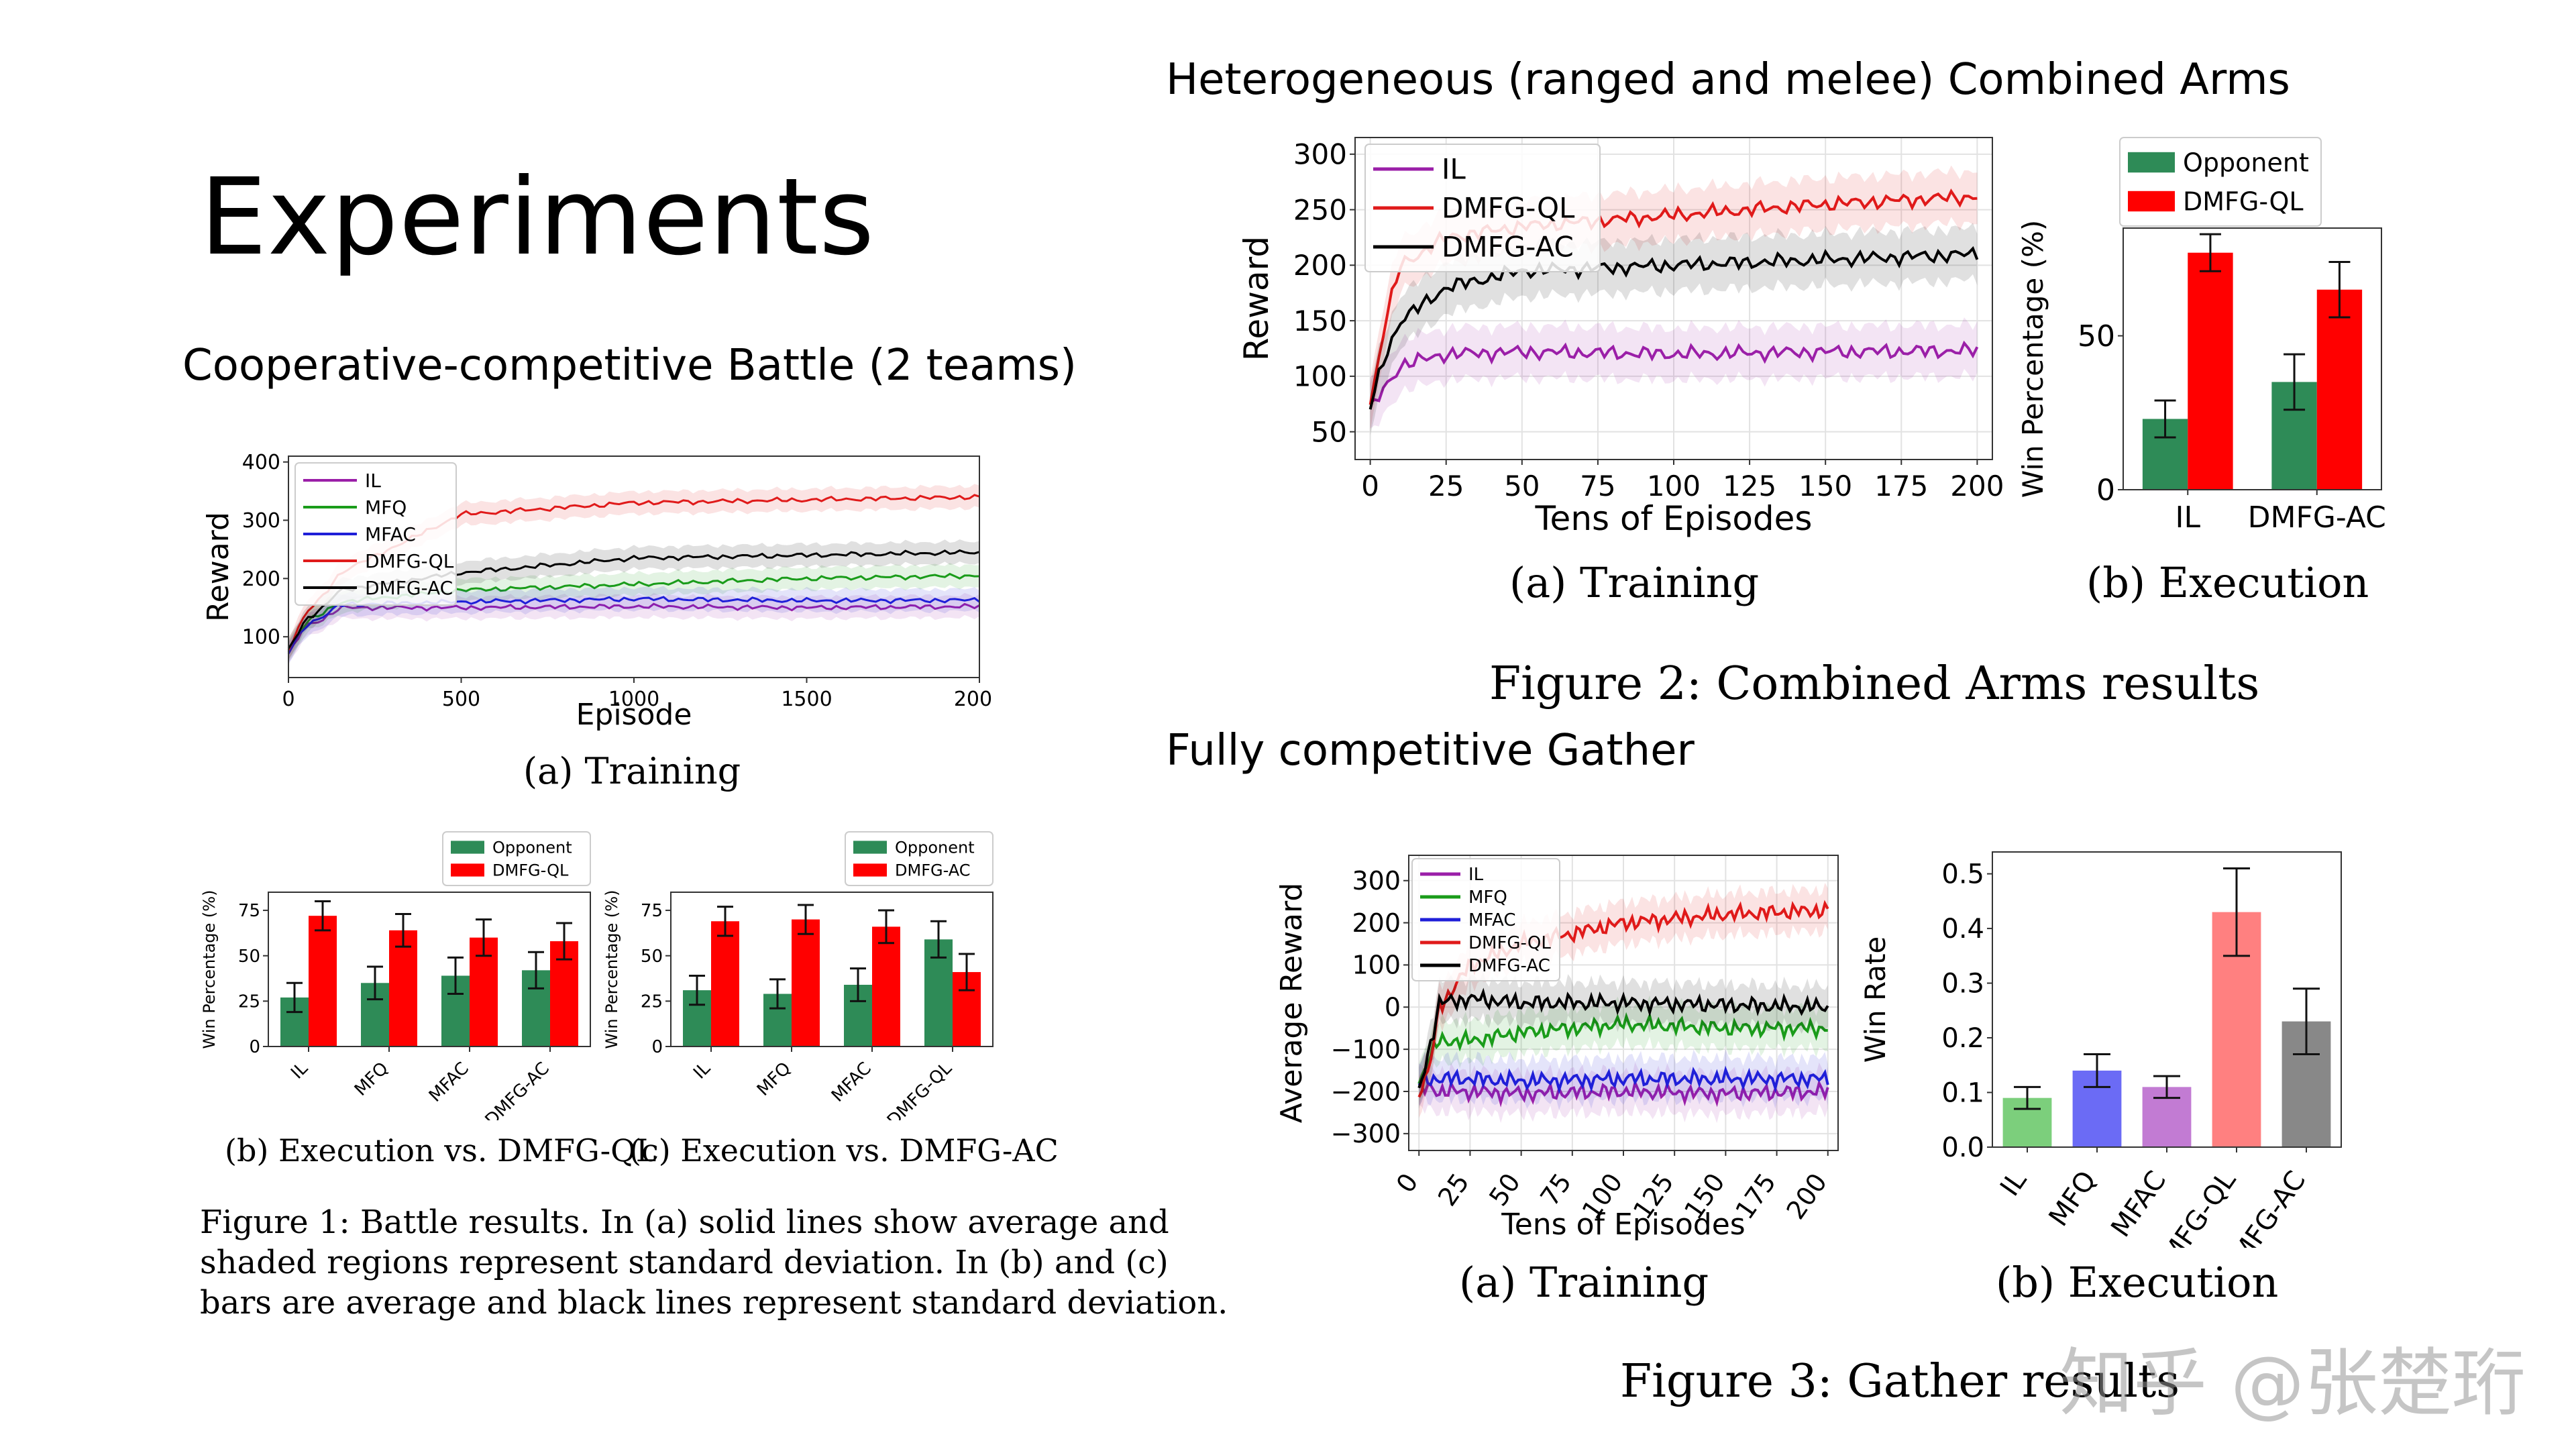  I want to click on y-tick-label: 0.4, so click(1962, 929).